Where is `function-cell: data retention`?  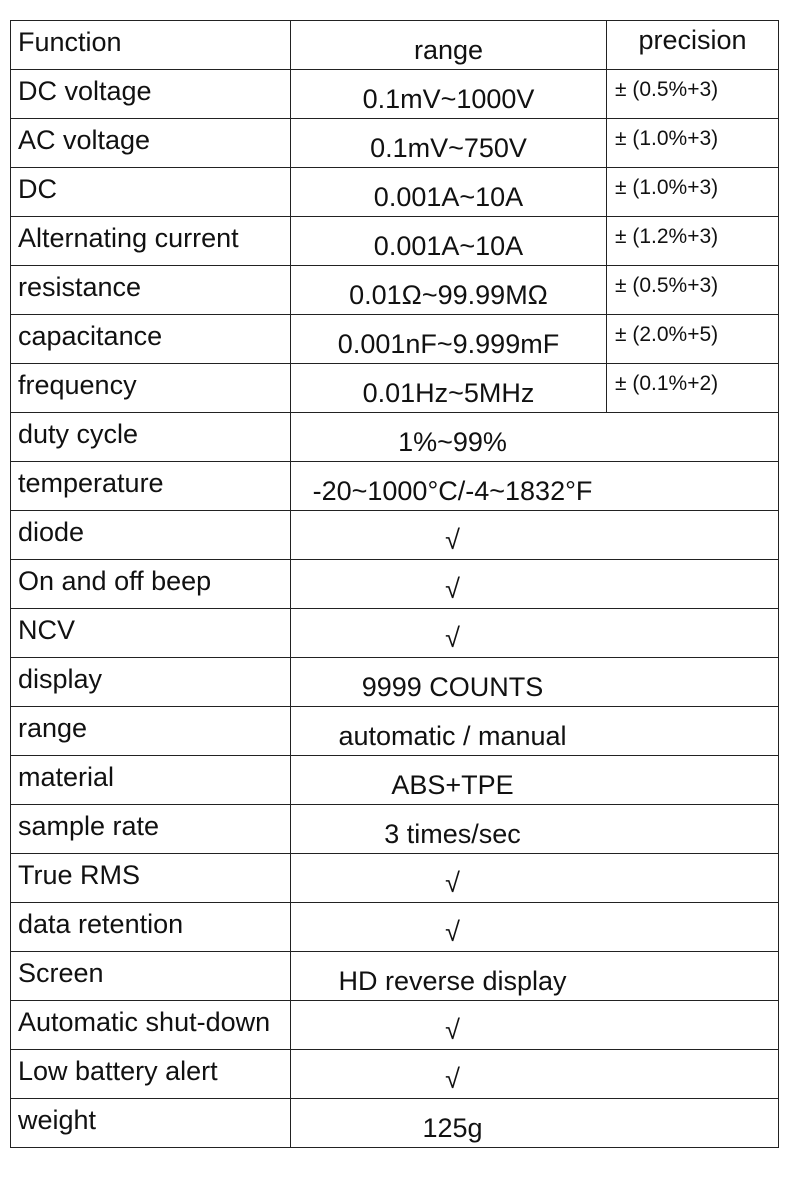
function-cell: data retention is located at coordinates (150, 927).